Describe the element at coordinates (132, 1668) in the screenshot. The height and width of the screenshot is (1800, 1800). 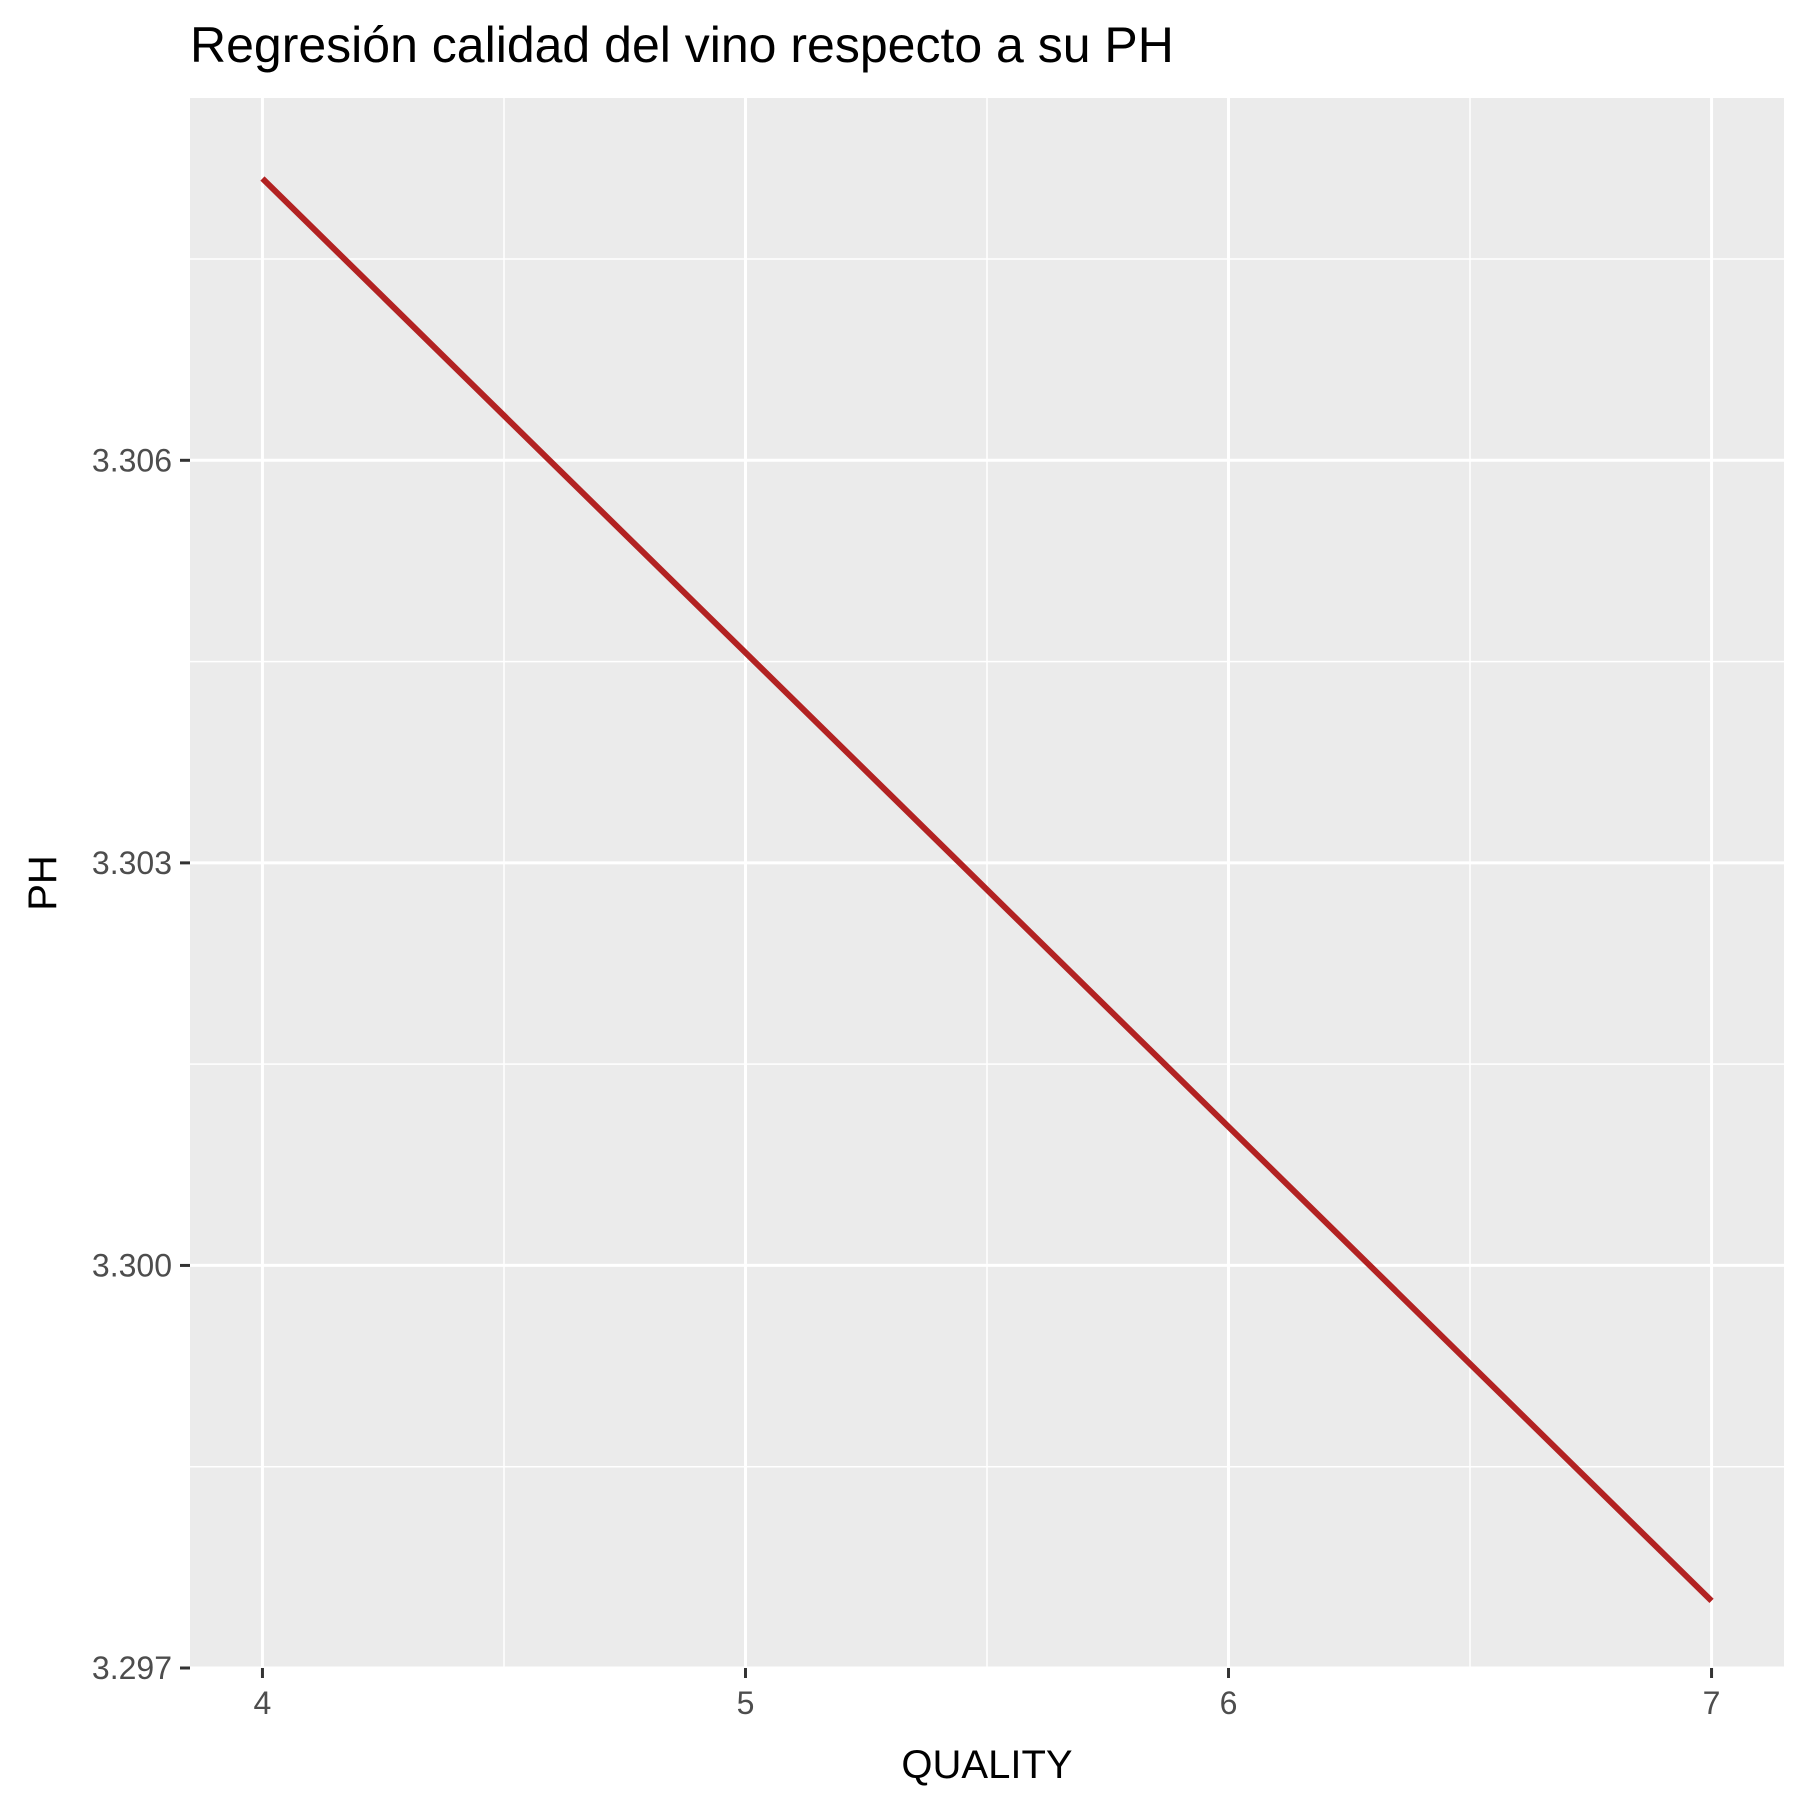
I see `y-tick-label: 3.297` at that location.